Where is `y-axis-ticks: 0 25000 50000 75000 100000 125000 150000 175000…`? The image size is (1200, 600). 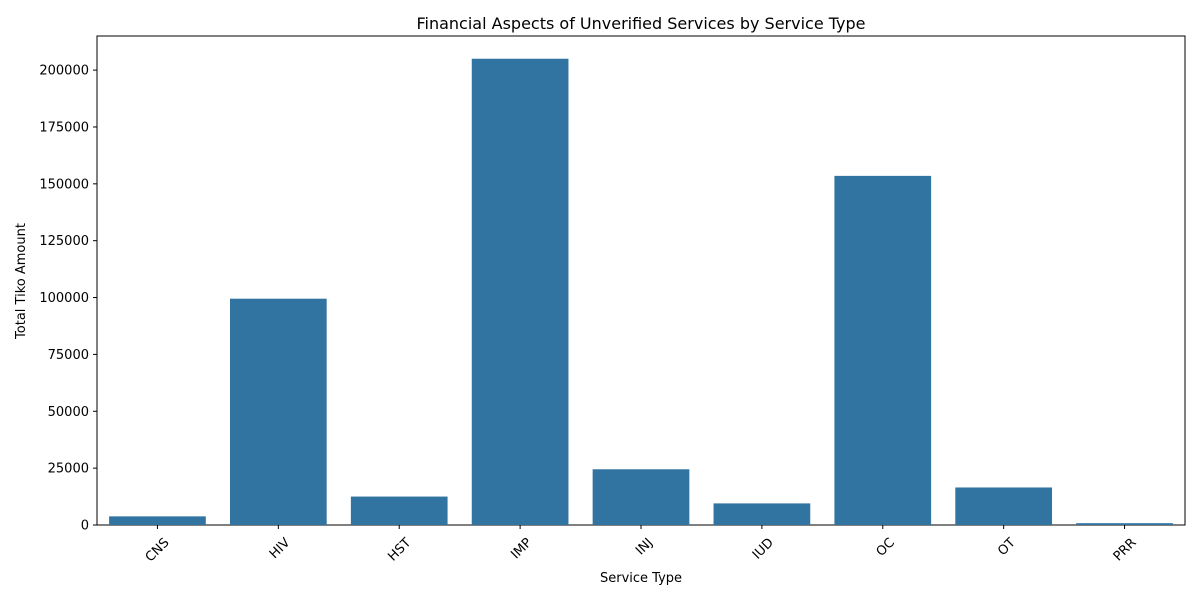
y-axis-ticks: 0 25000 50000 75000 100000 125000 150000 175000… is located at coordinates (68, 299).